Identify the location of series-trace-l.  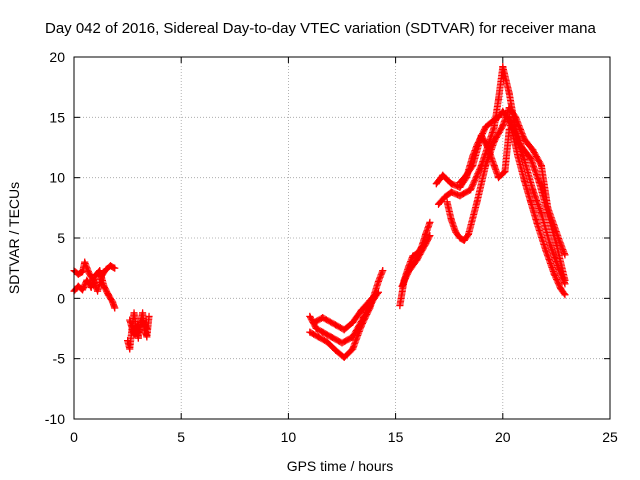
(506, 181).